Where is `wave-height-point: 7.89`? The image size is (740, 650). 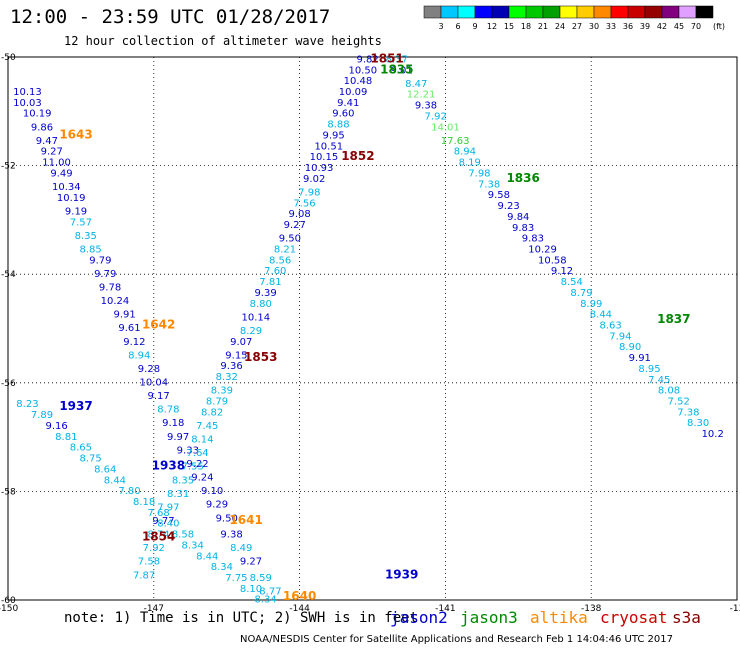 wave-height-point: 7.89 is located at coordinates (42, 415).